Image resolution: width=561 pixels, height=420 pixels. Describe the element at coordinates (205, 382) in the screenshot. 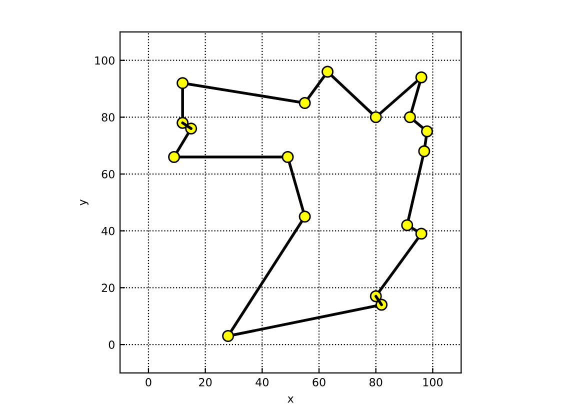

I see `x-tick-label: 20` at that location.